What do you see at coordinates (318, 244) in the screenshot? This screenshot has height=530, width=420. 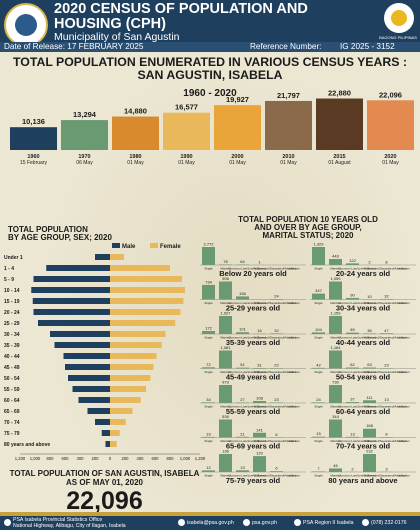 I see `marital-bar-label: 1,329` at bounding box center [318, 244].